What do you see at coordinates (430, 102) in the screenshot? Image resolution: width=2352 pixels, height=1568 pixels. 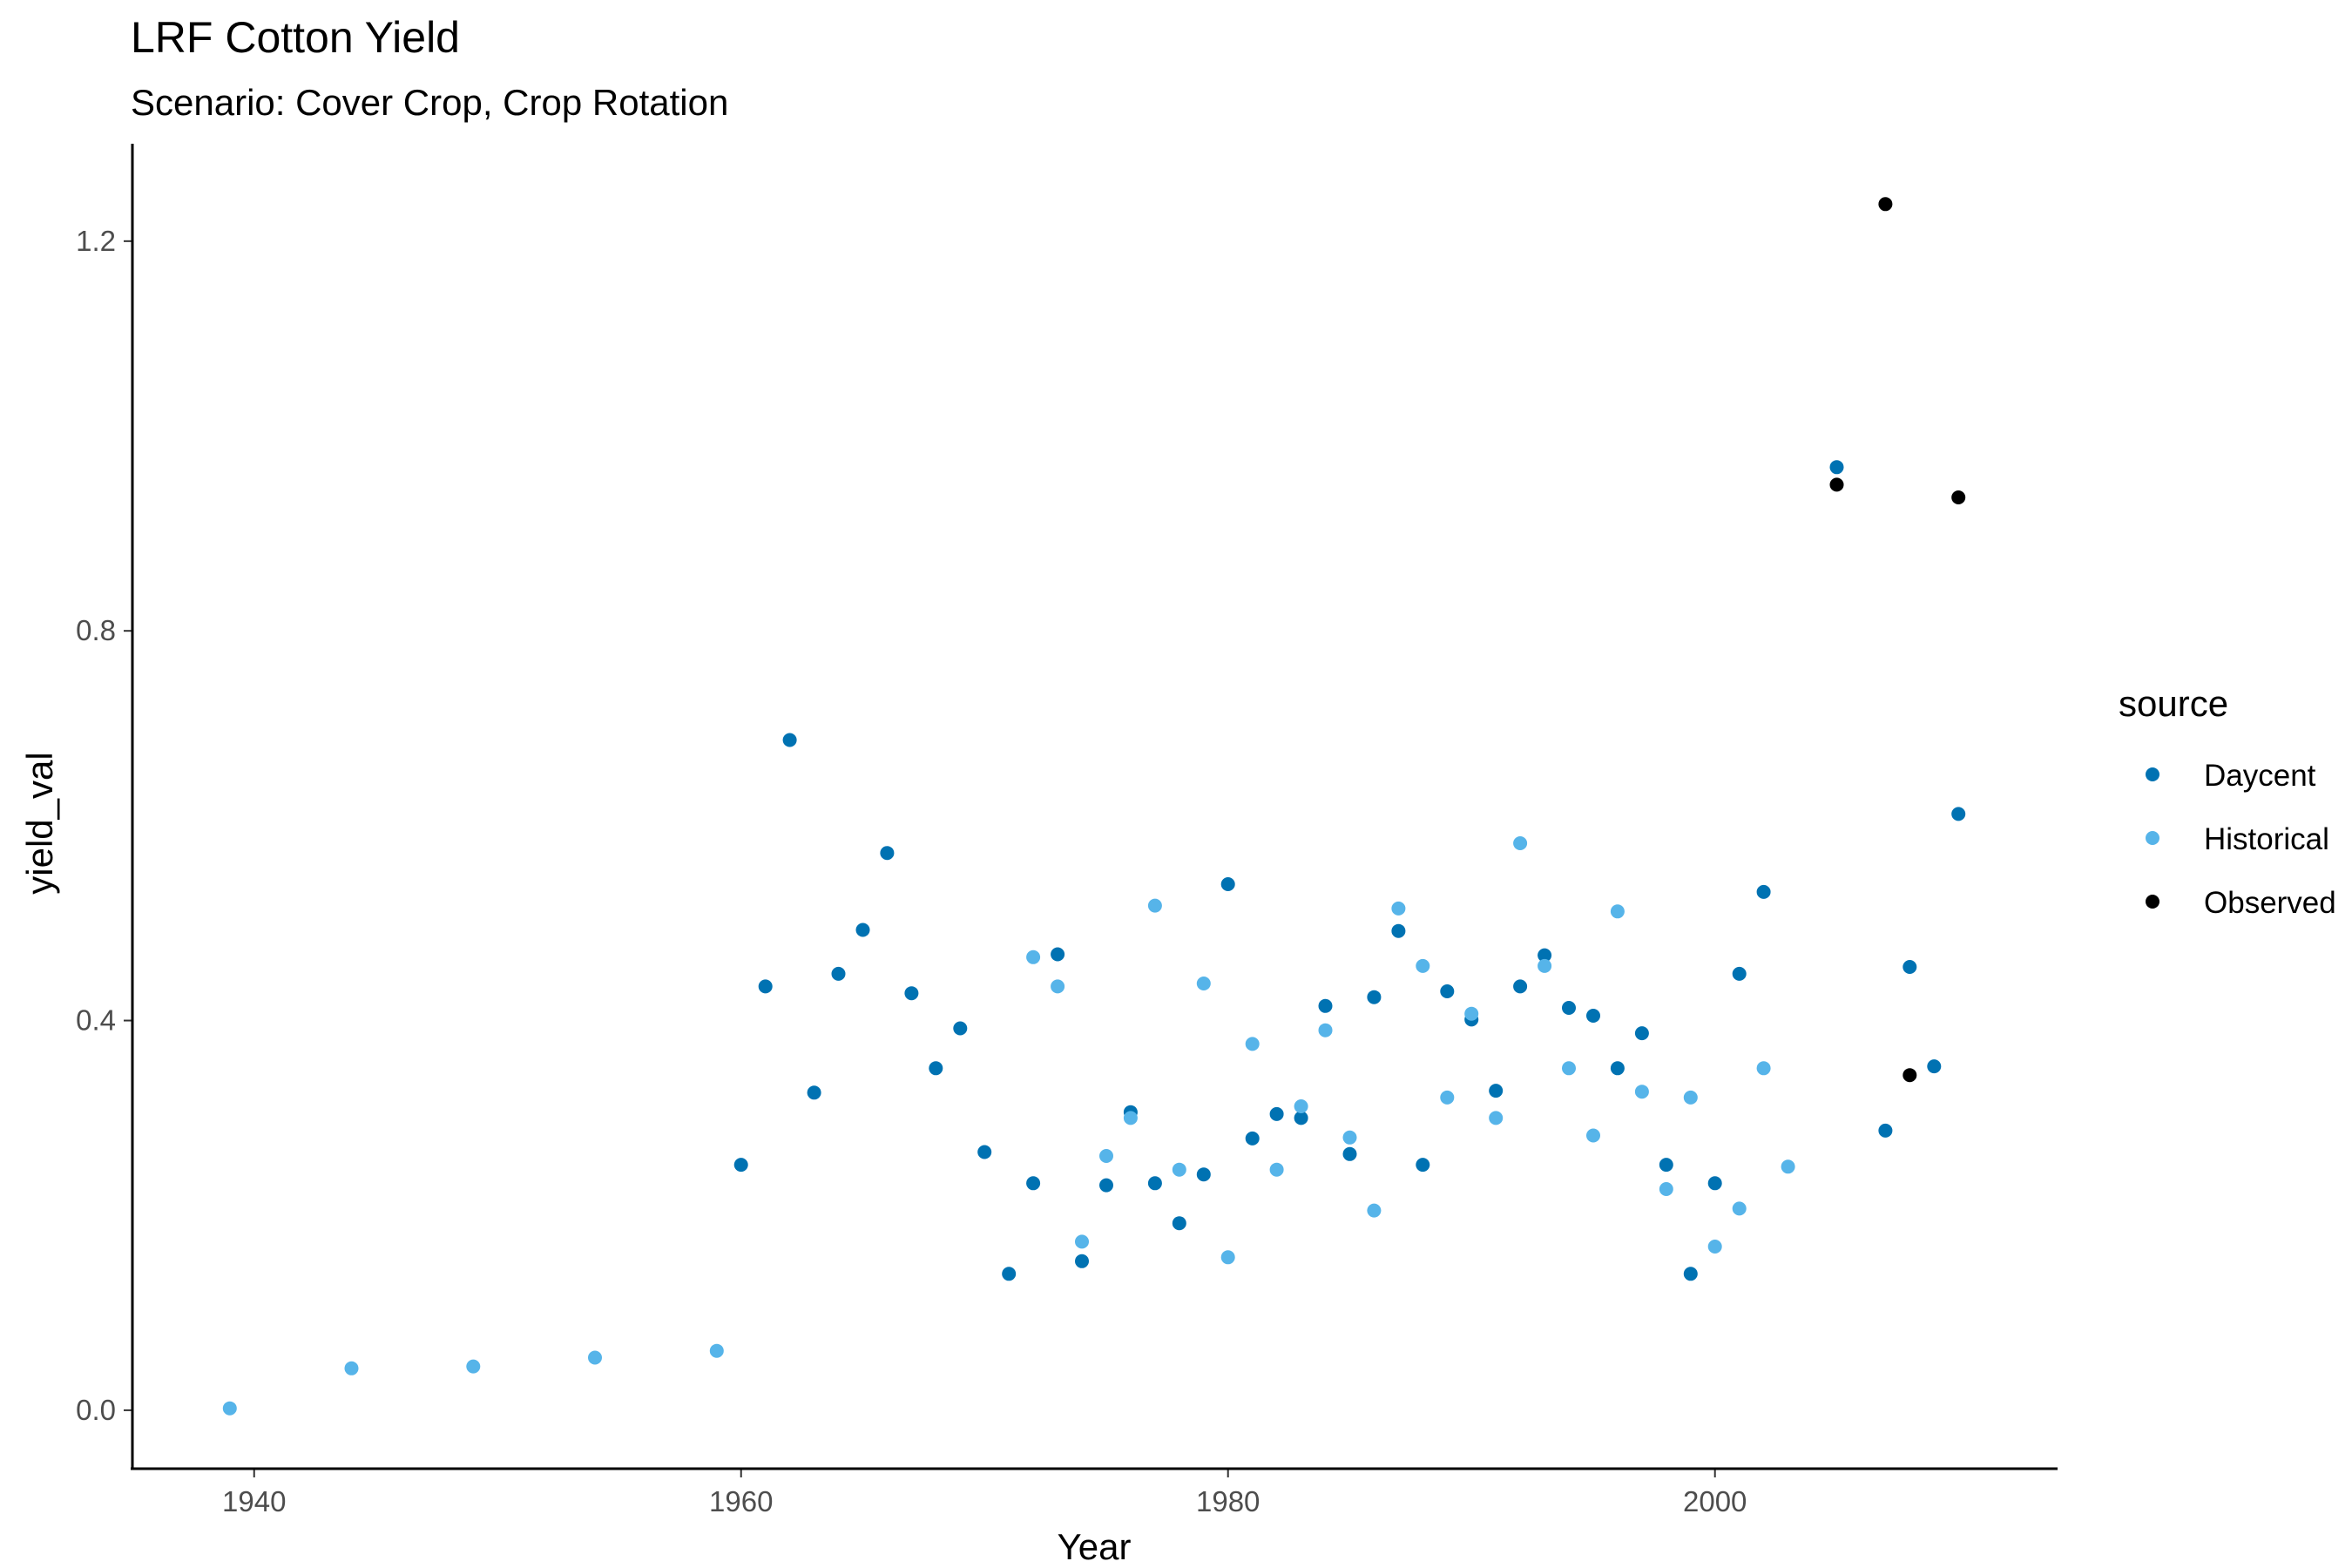 I see `chart-subtitle: Scenario: Cover Crop, Crop Rotation` at bounding box center [430, 102].